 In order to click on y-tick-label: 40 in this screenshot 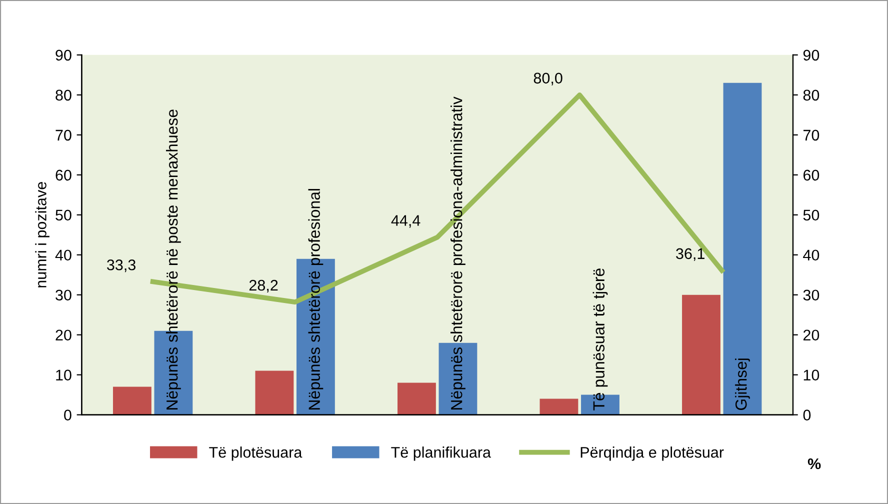, I will do `click(63, 255)`.